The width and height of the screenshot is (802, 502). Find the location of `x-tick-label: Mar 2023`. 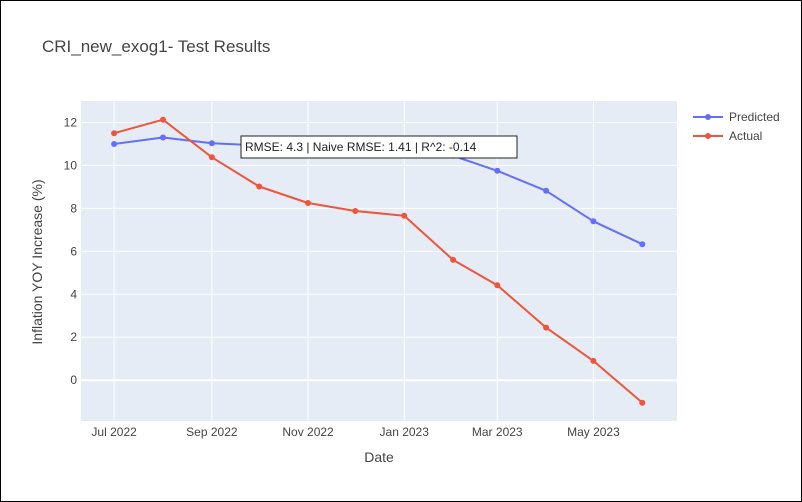

x-tick-label: Mar 2023 is located at coordinates (497, 432).